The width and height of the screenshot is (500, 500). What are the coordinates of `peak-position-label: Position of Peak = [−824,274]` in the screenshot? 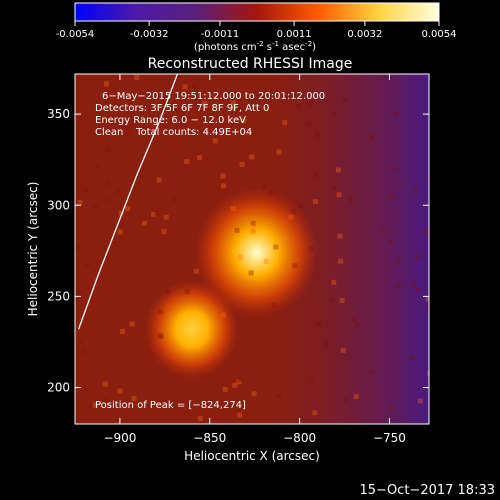 It's located at (170, 405).